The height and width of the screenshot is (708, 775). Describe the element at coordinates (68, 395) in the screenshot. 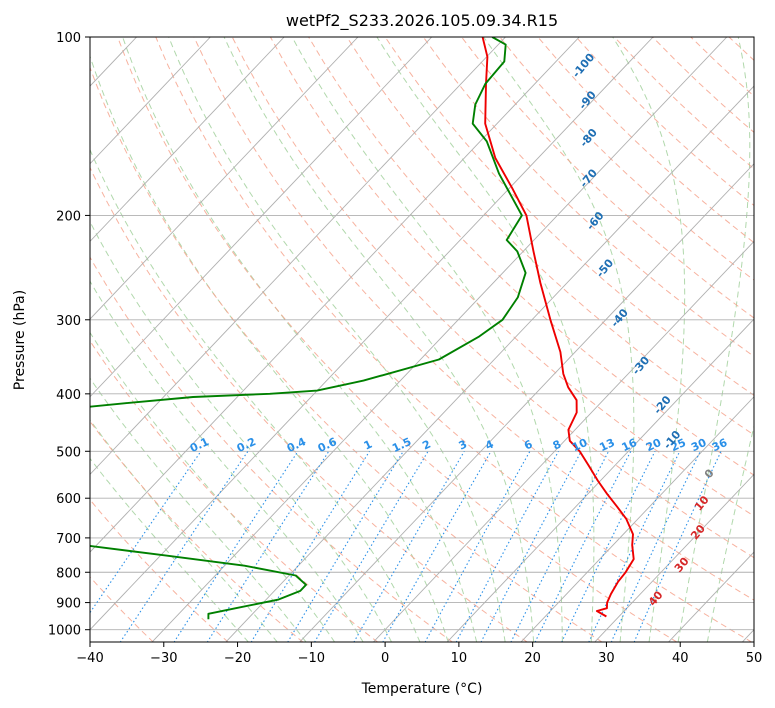

I see `y-tick-label: 400` at that location.